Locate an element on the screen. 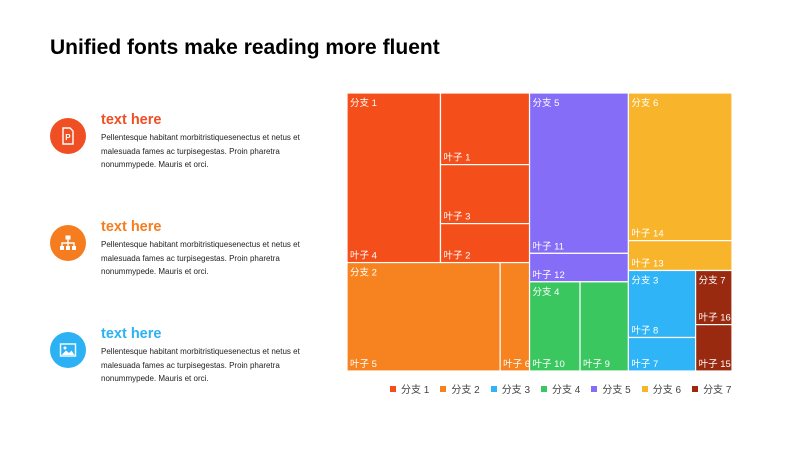  org-chart-icon is located at coordinates (68, 242).